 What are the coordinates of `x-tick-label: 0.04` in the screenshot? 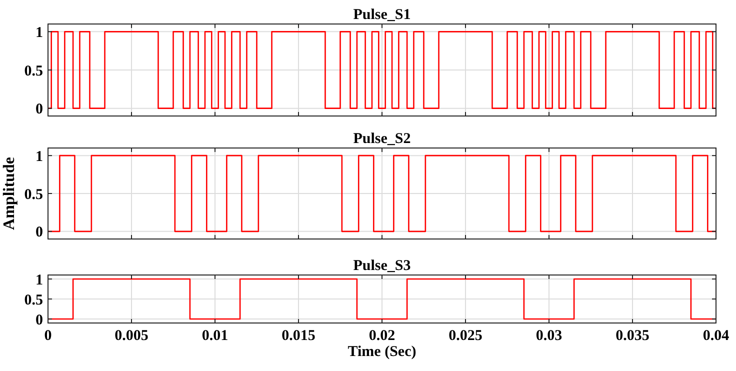 It's located at (716, 336).